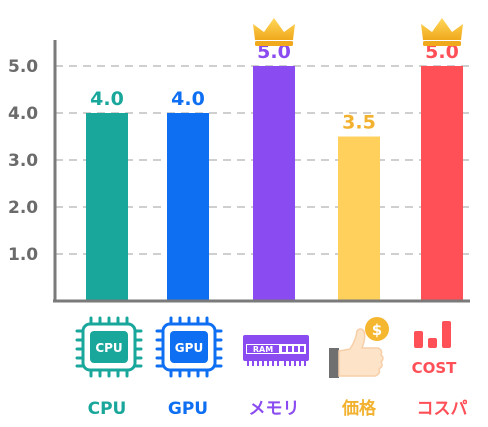 The image size is (488, 427). I want to click on category-label: GPU, so click(188, 409).